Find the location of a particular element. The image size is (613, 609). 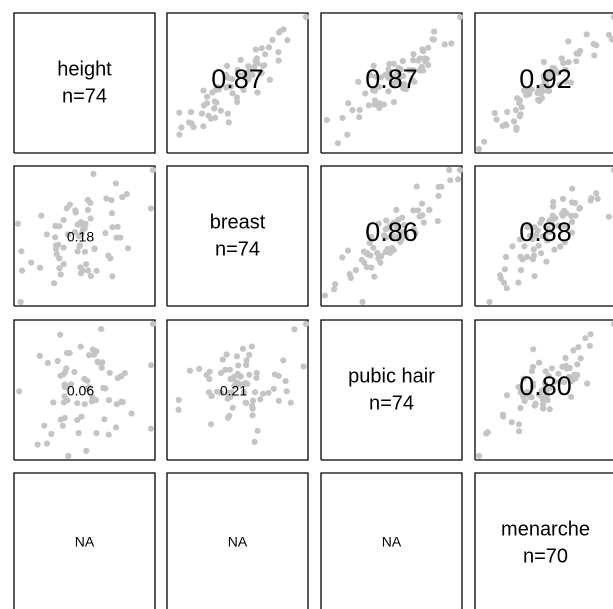

na-label: NA is located at coordinates (238, 542).